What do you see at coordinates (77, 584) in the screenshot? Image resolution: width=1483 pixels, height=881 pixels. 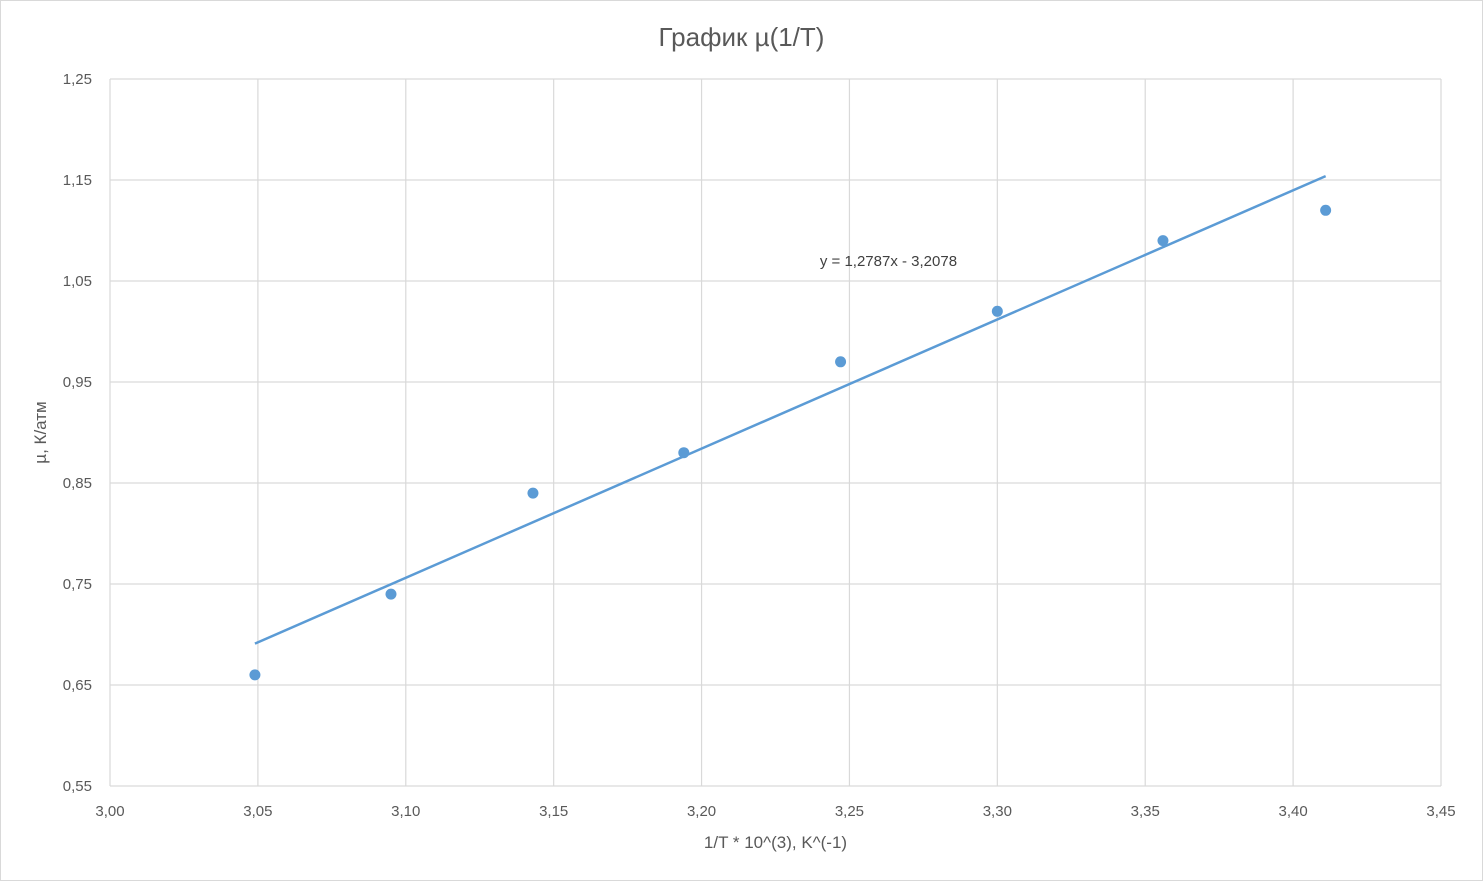 I see `y-tick-label: 0,75` at bounding box center [77, 584].